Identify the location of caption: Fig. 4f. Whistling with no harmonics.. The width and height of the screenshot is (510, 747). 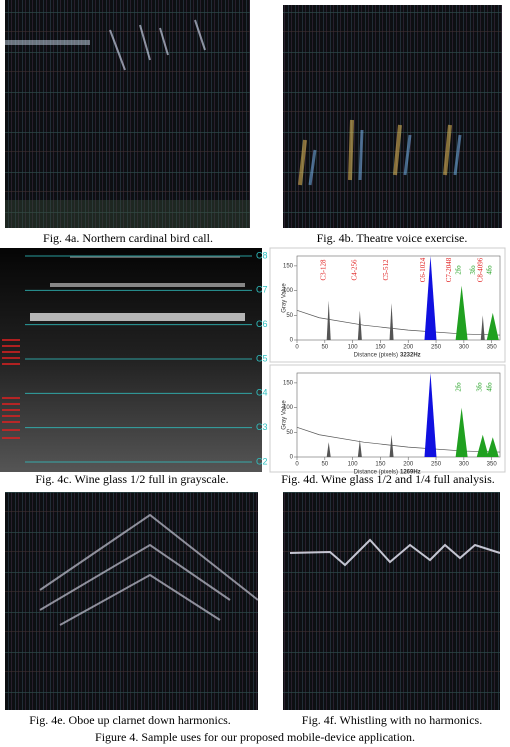
(392, 720).